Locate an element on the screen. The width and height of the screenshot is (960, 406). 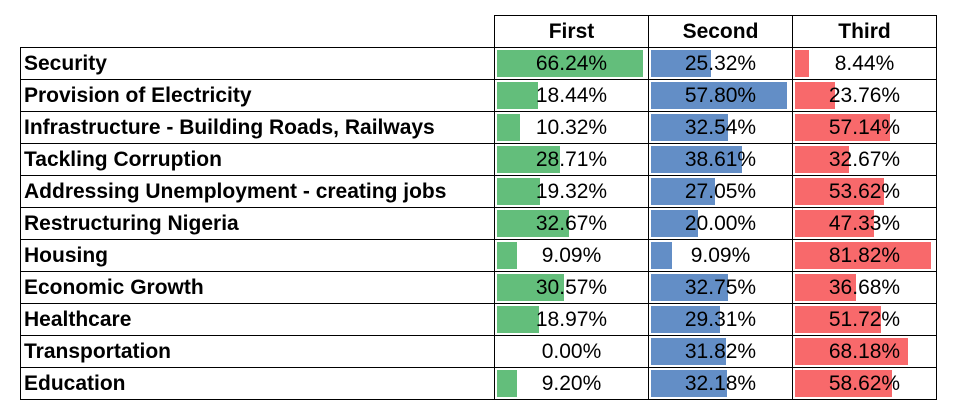
value-cell-first: 9.09% is located at coordinates (571, 255).